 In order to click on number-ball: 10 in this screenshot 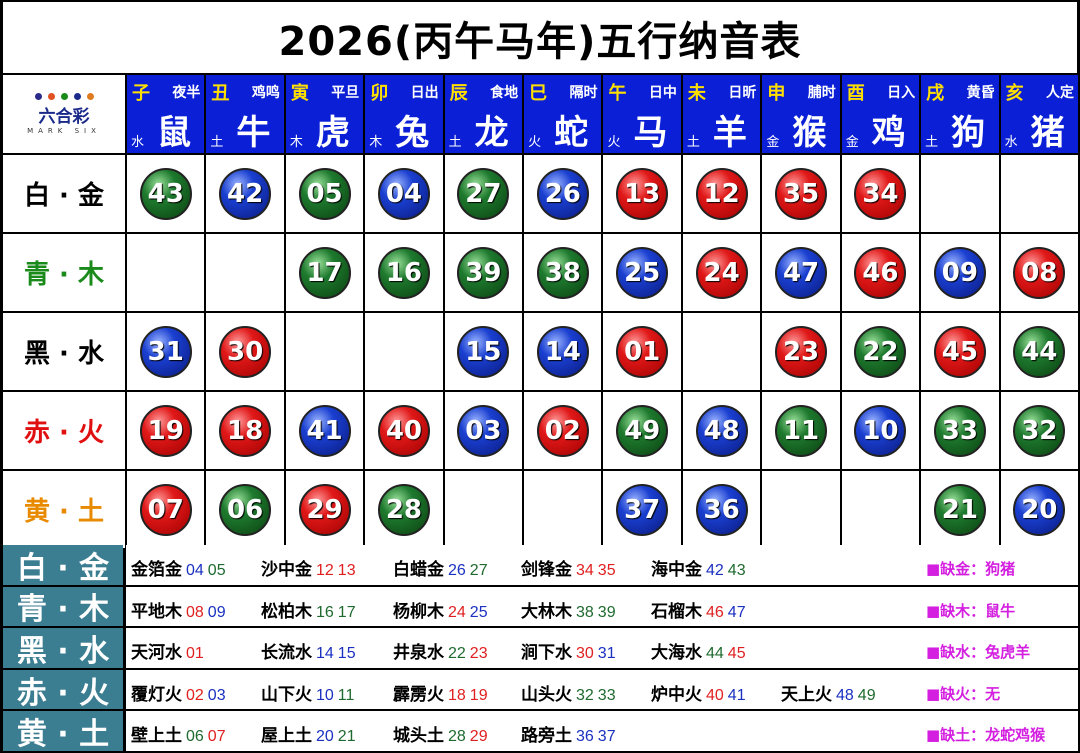, I will do `click(880, 430)`.